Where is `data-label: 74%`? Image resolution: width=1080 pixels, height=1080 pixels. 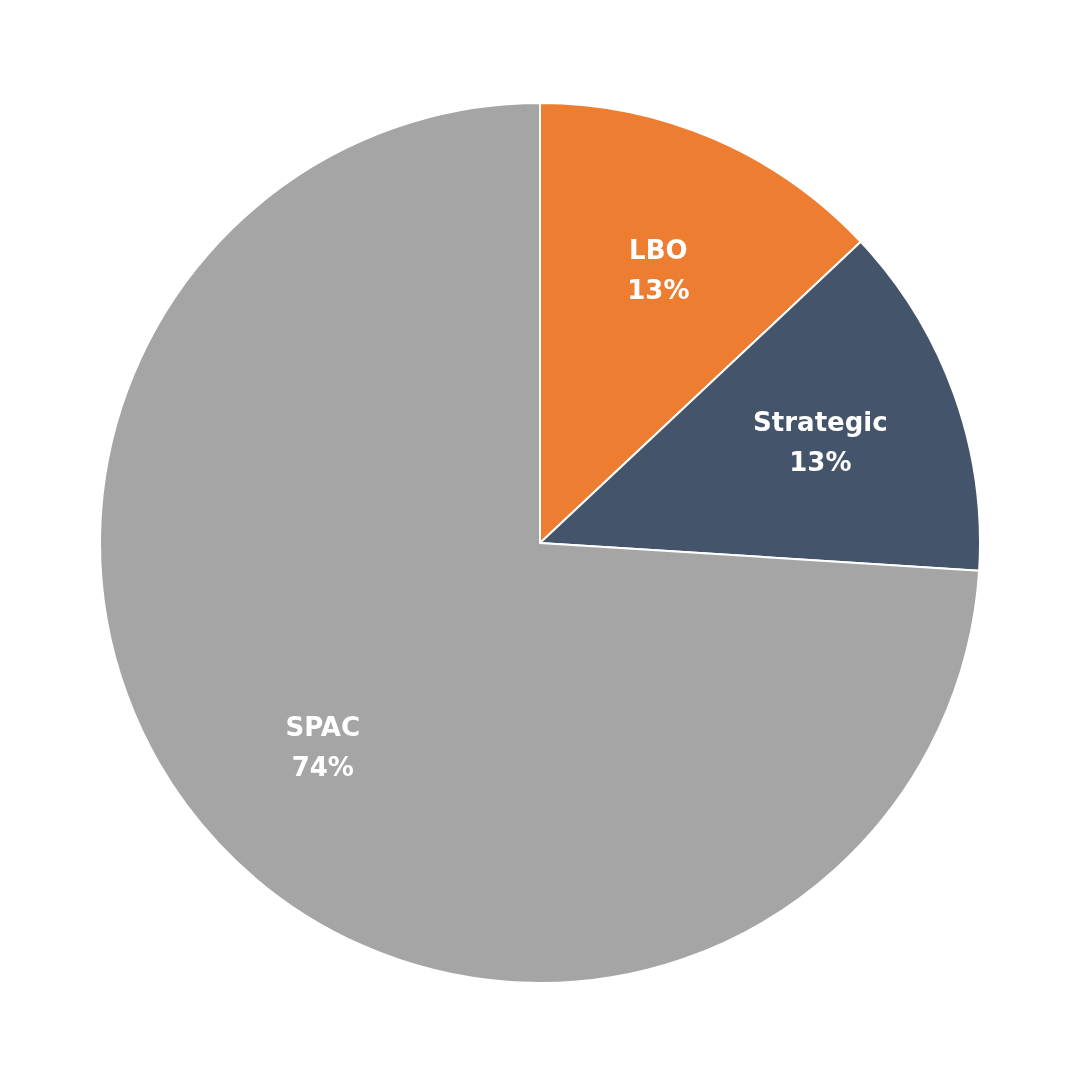 data-label: 74% is located at coordinates (322, 767).